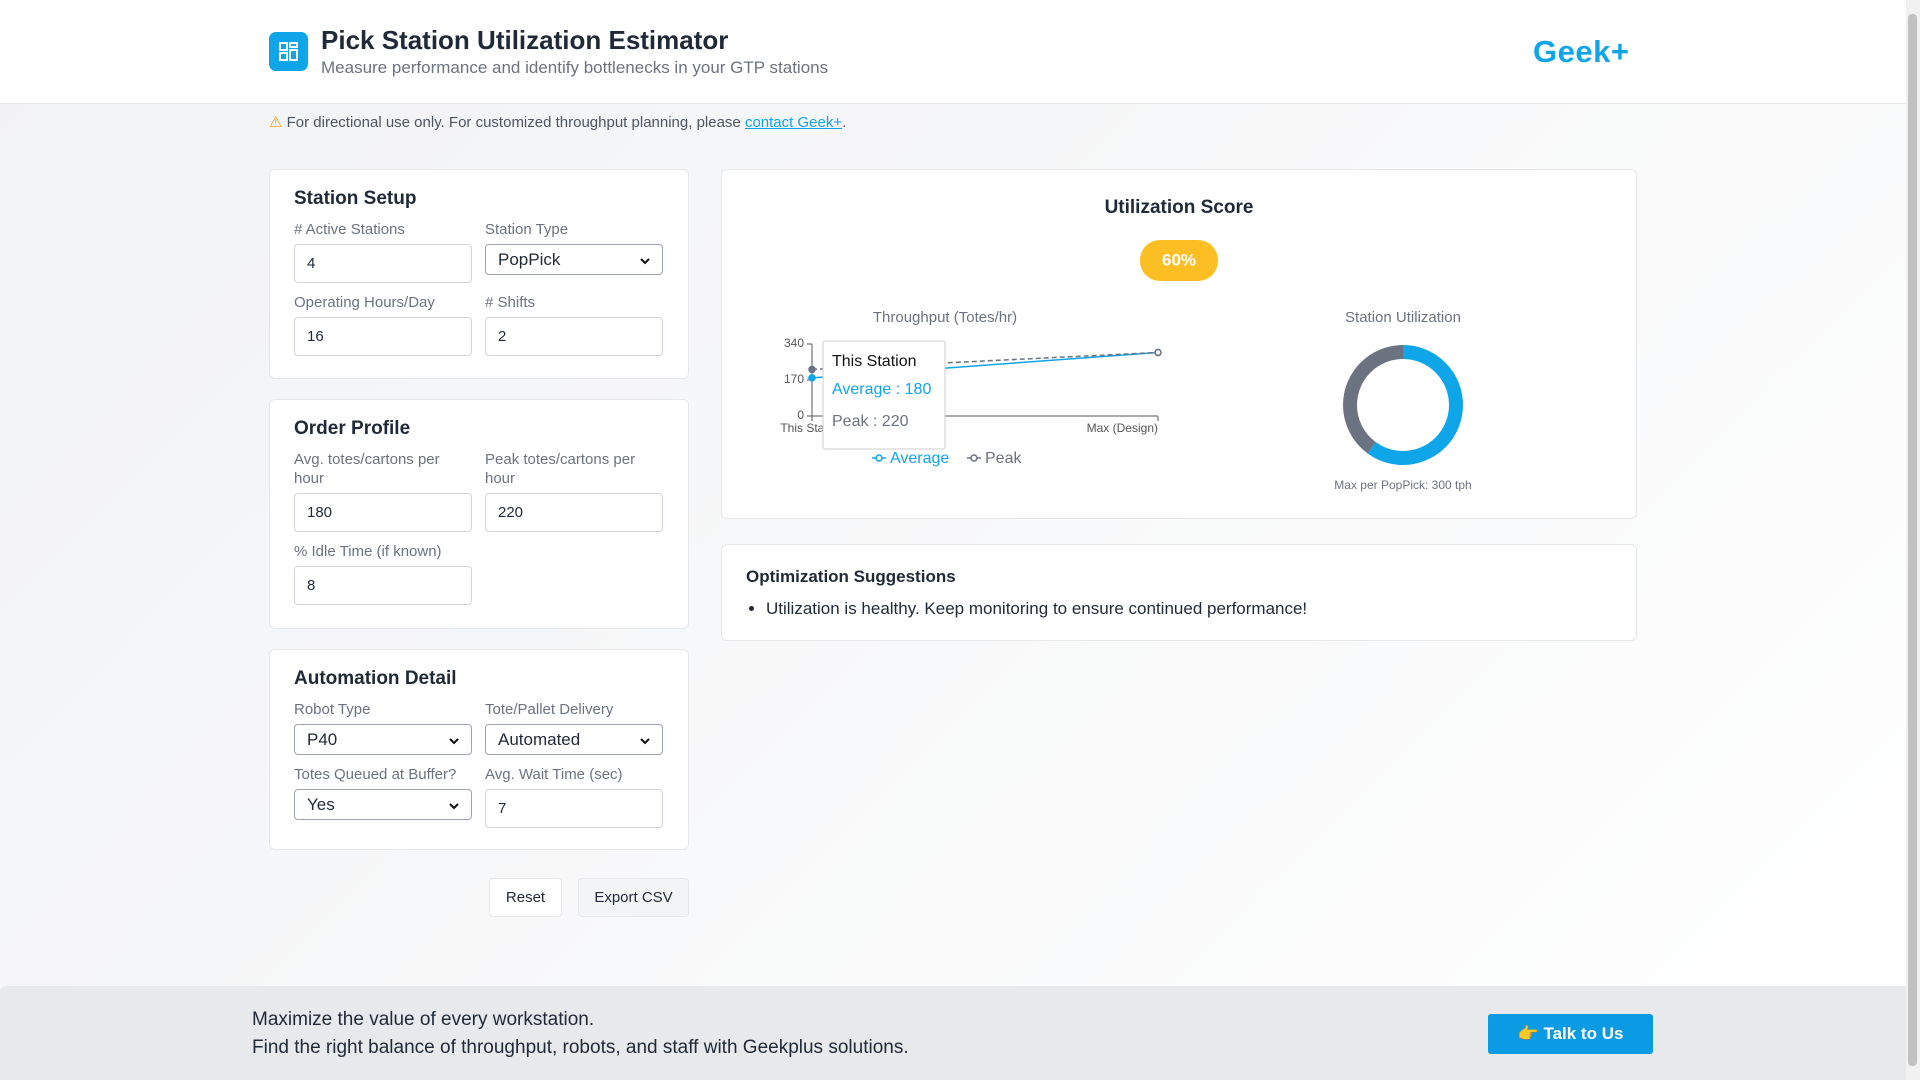 Image resolution: width=1920 pixels, height=1080 pixels. Describe the element at coordinates (844, 122) in the screenshot. I see `notice-end: .` at that location.